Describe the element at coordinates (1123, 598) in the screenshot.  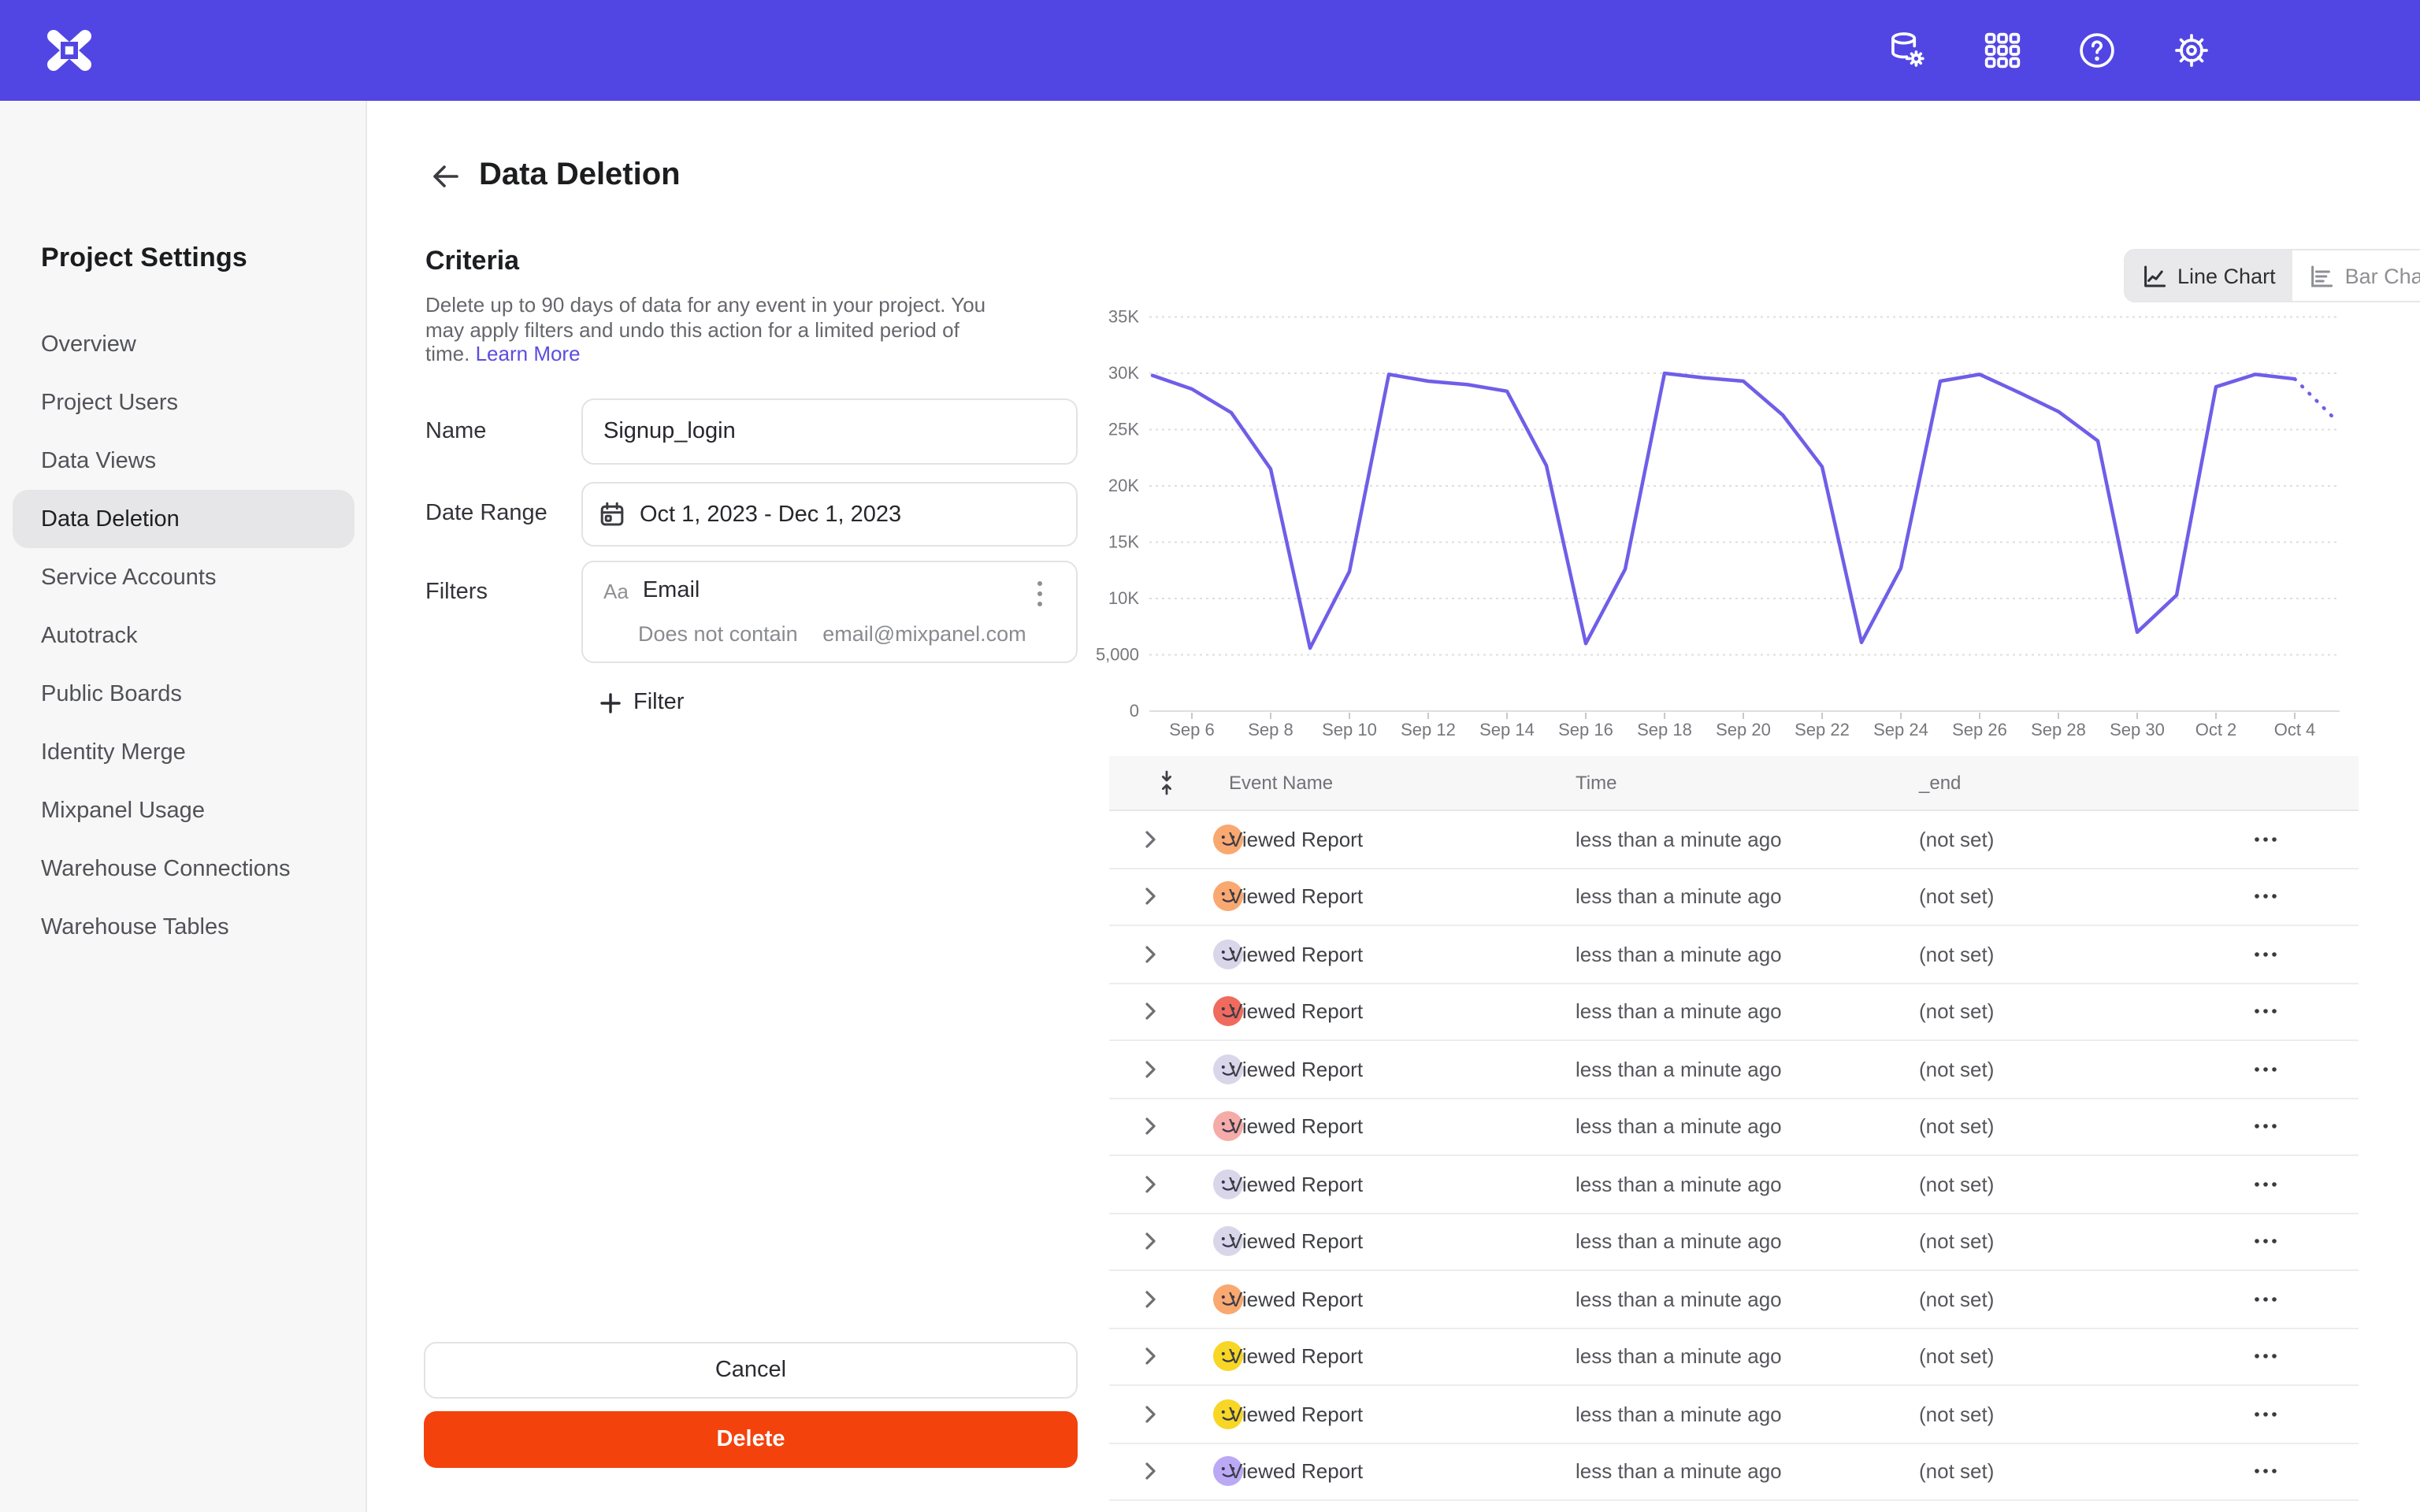
I see `y-axis-tick-label: 10K` at that location.